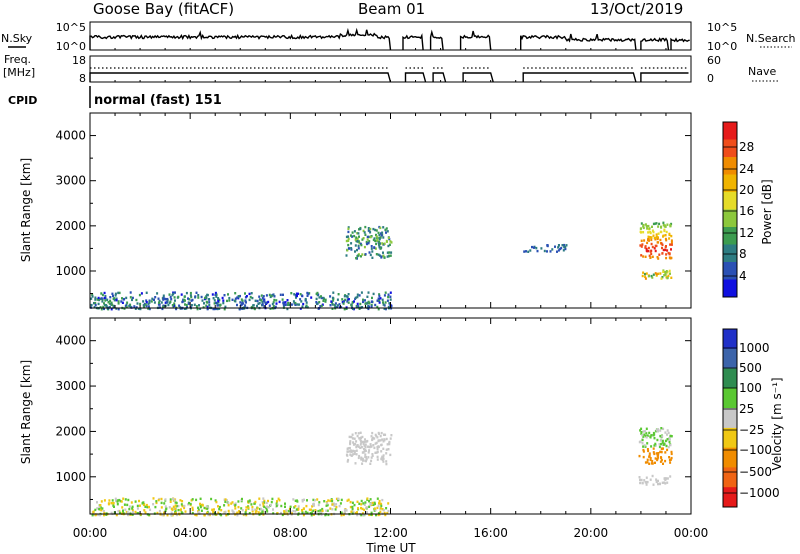  What do you see at coordinates (79, 60) in the screenshot?
I see `freq-tick-top: 18` at bounding box center [79, 60].